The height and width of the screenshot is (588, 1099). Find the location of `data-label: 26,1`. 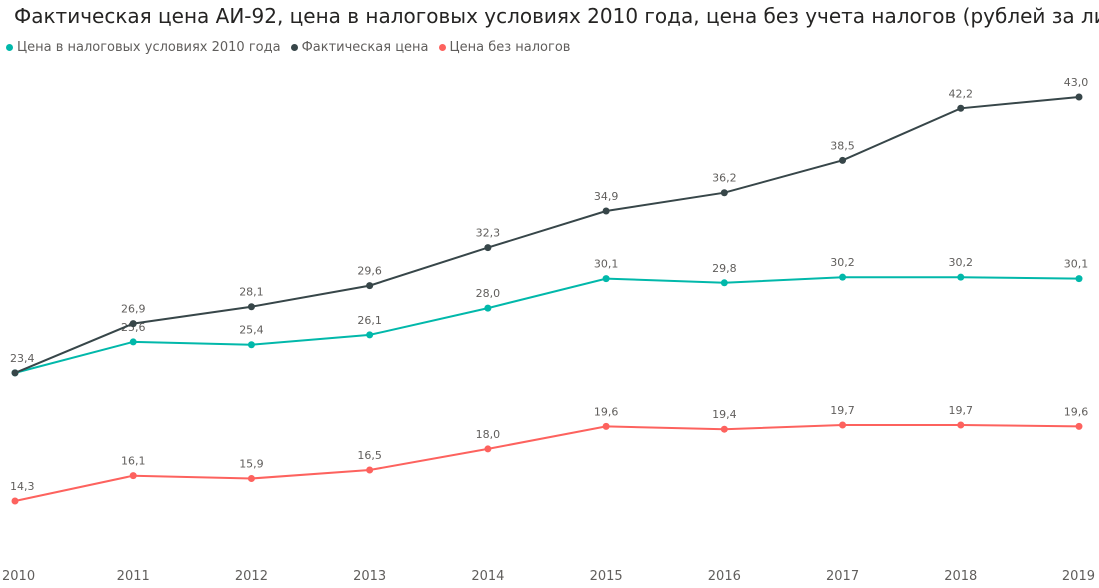

data-label: 26,1 is located at coordinates (369, 320).